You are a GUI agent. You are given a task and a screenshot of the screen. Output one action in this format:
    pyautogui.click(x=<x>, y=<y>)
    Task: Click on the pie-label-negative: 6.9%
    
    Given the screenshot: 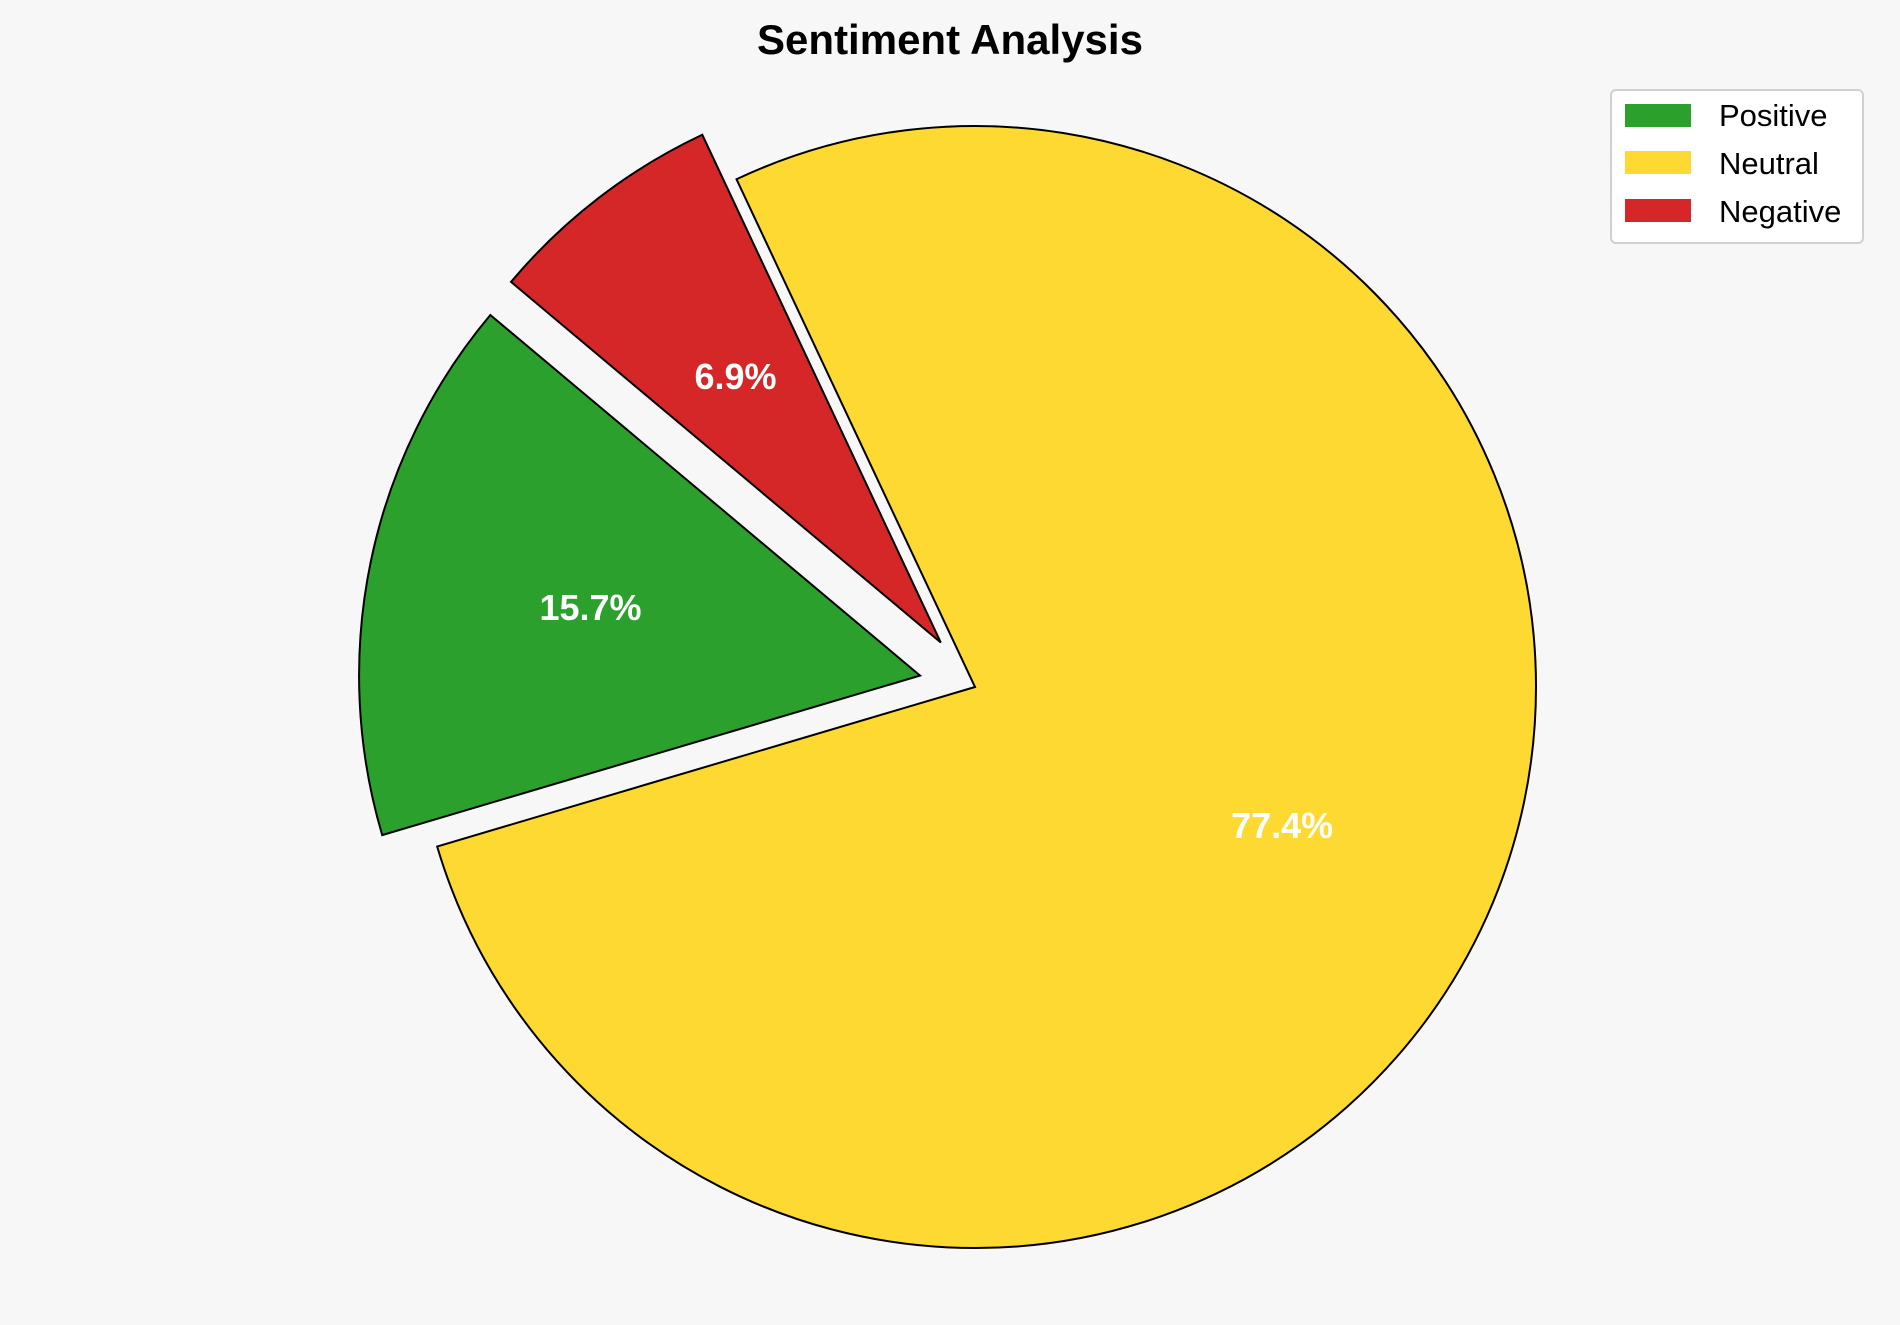 What is the action you would take?
    pyautogui.click(x=735, y=376)
    